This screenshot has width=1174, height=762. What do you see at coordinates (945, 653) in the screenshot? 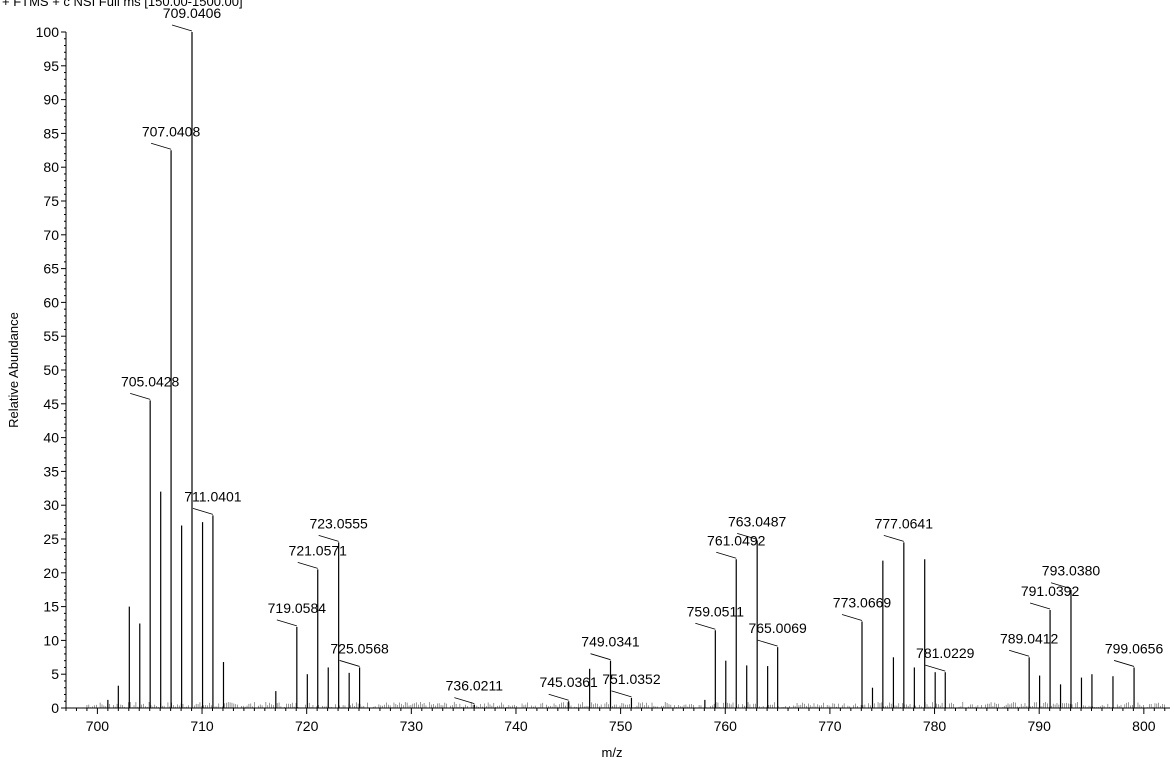
I see `peak-label: 781.0229` at bounding box center [945, 653].